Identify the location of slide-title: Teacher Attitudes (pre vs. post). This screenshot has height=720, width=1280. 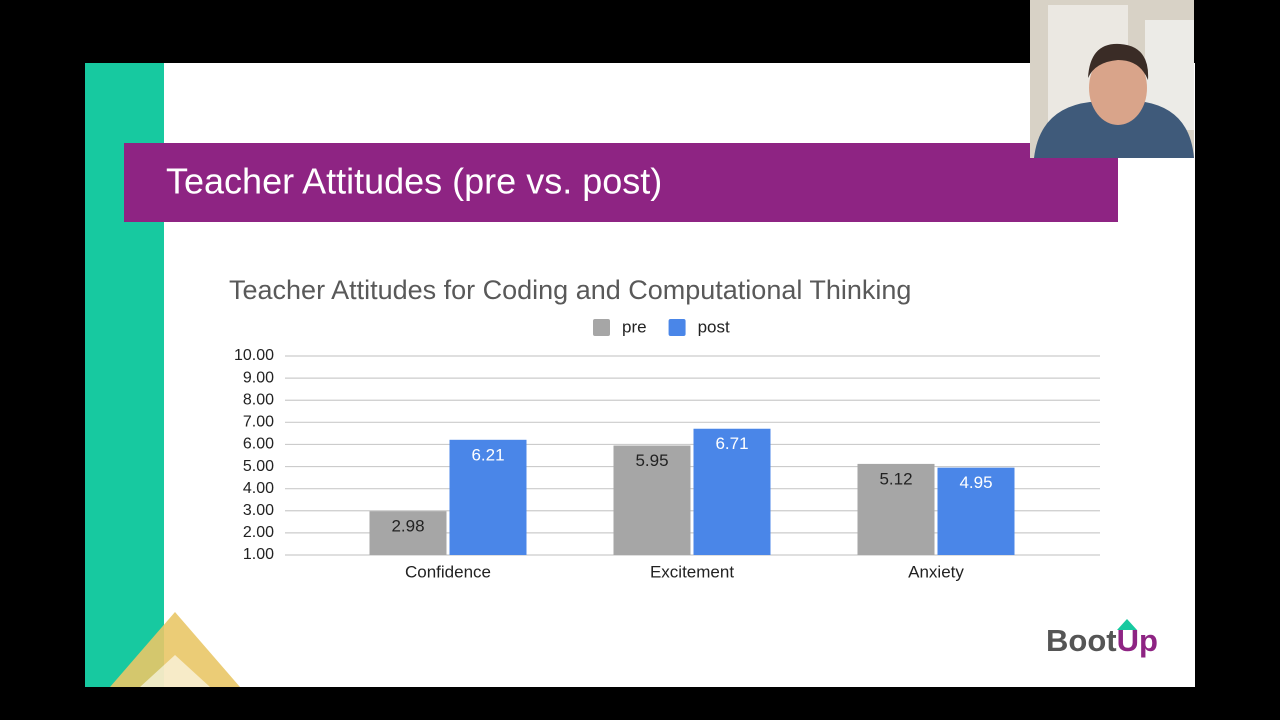
(414, 181).